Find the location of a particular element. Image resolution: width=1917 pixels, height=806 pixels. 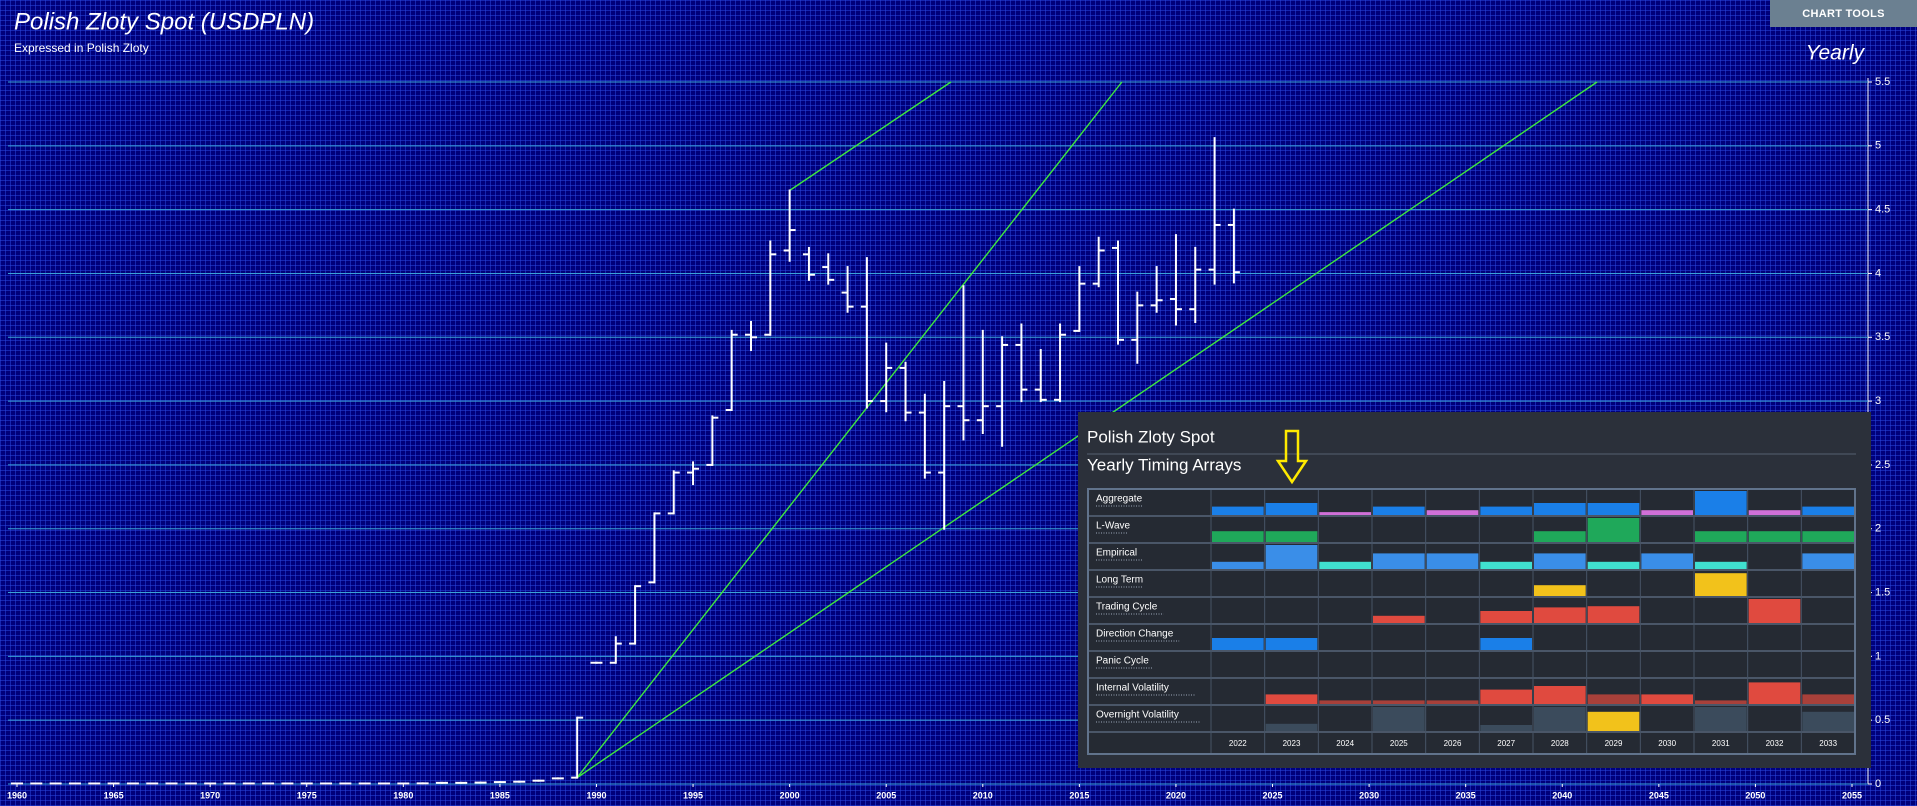

row-label: Aggregate is located at coordinates (1119, 499).